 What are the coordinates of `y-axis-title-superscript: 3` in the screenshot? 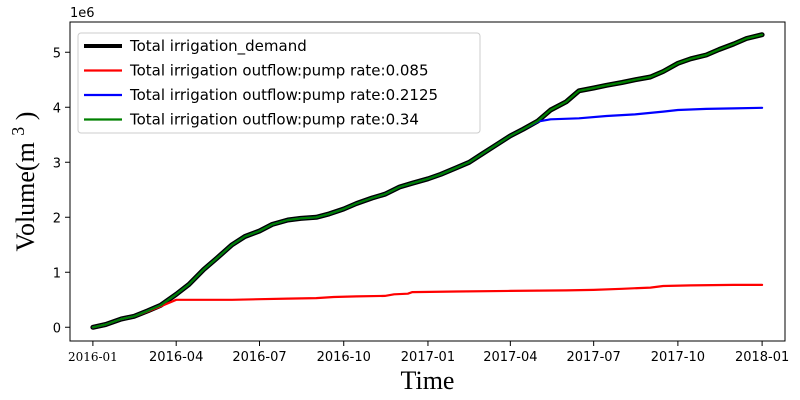 It's located at (18, 131).